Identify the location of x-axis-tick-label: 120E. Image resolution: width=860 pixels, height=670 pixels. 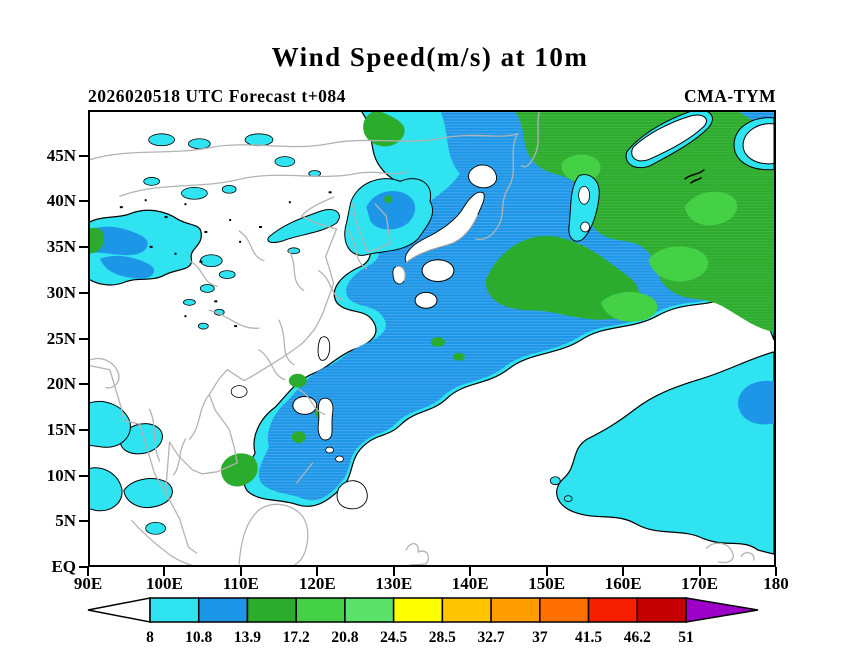
(317, 583).